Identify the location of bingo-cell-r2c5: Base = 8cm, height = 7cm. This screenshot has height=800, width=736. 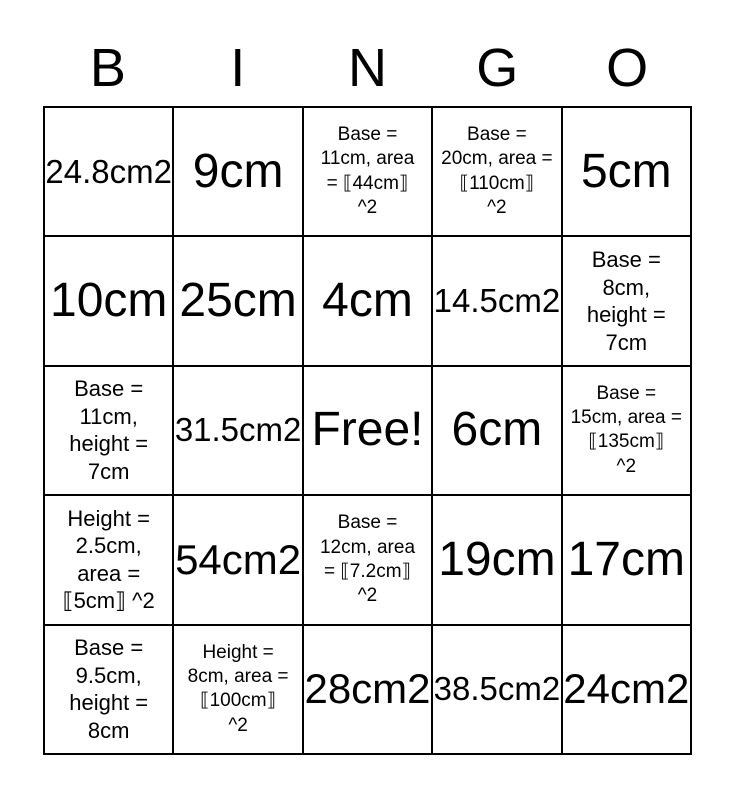
(626, 301).